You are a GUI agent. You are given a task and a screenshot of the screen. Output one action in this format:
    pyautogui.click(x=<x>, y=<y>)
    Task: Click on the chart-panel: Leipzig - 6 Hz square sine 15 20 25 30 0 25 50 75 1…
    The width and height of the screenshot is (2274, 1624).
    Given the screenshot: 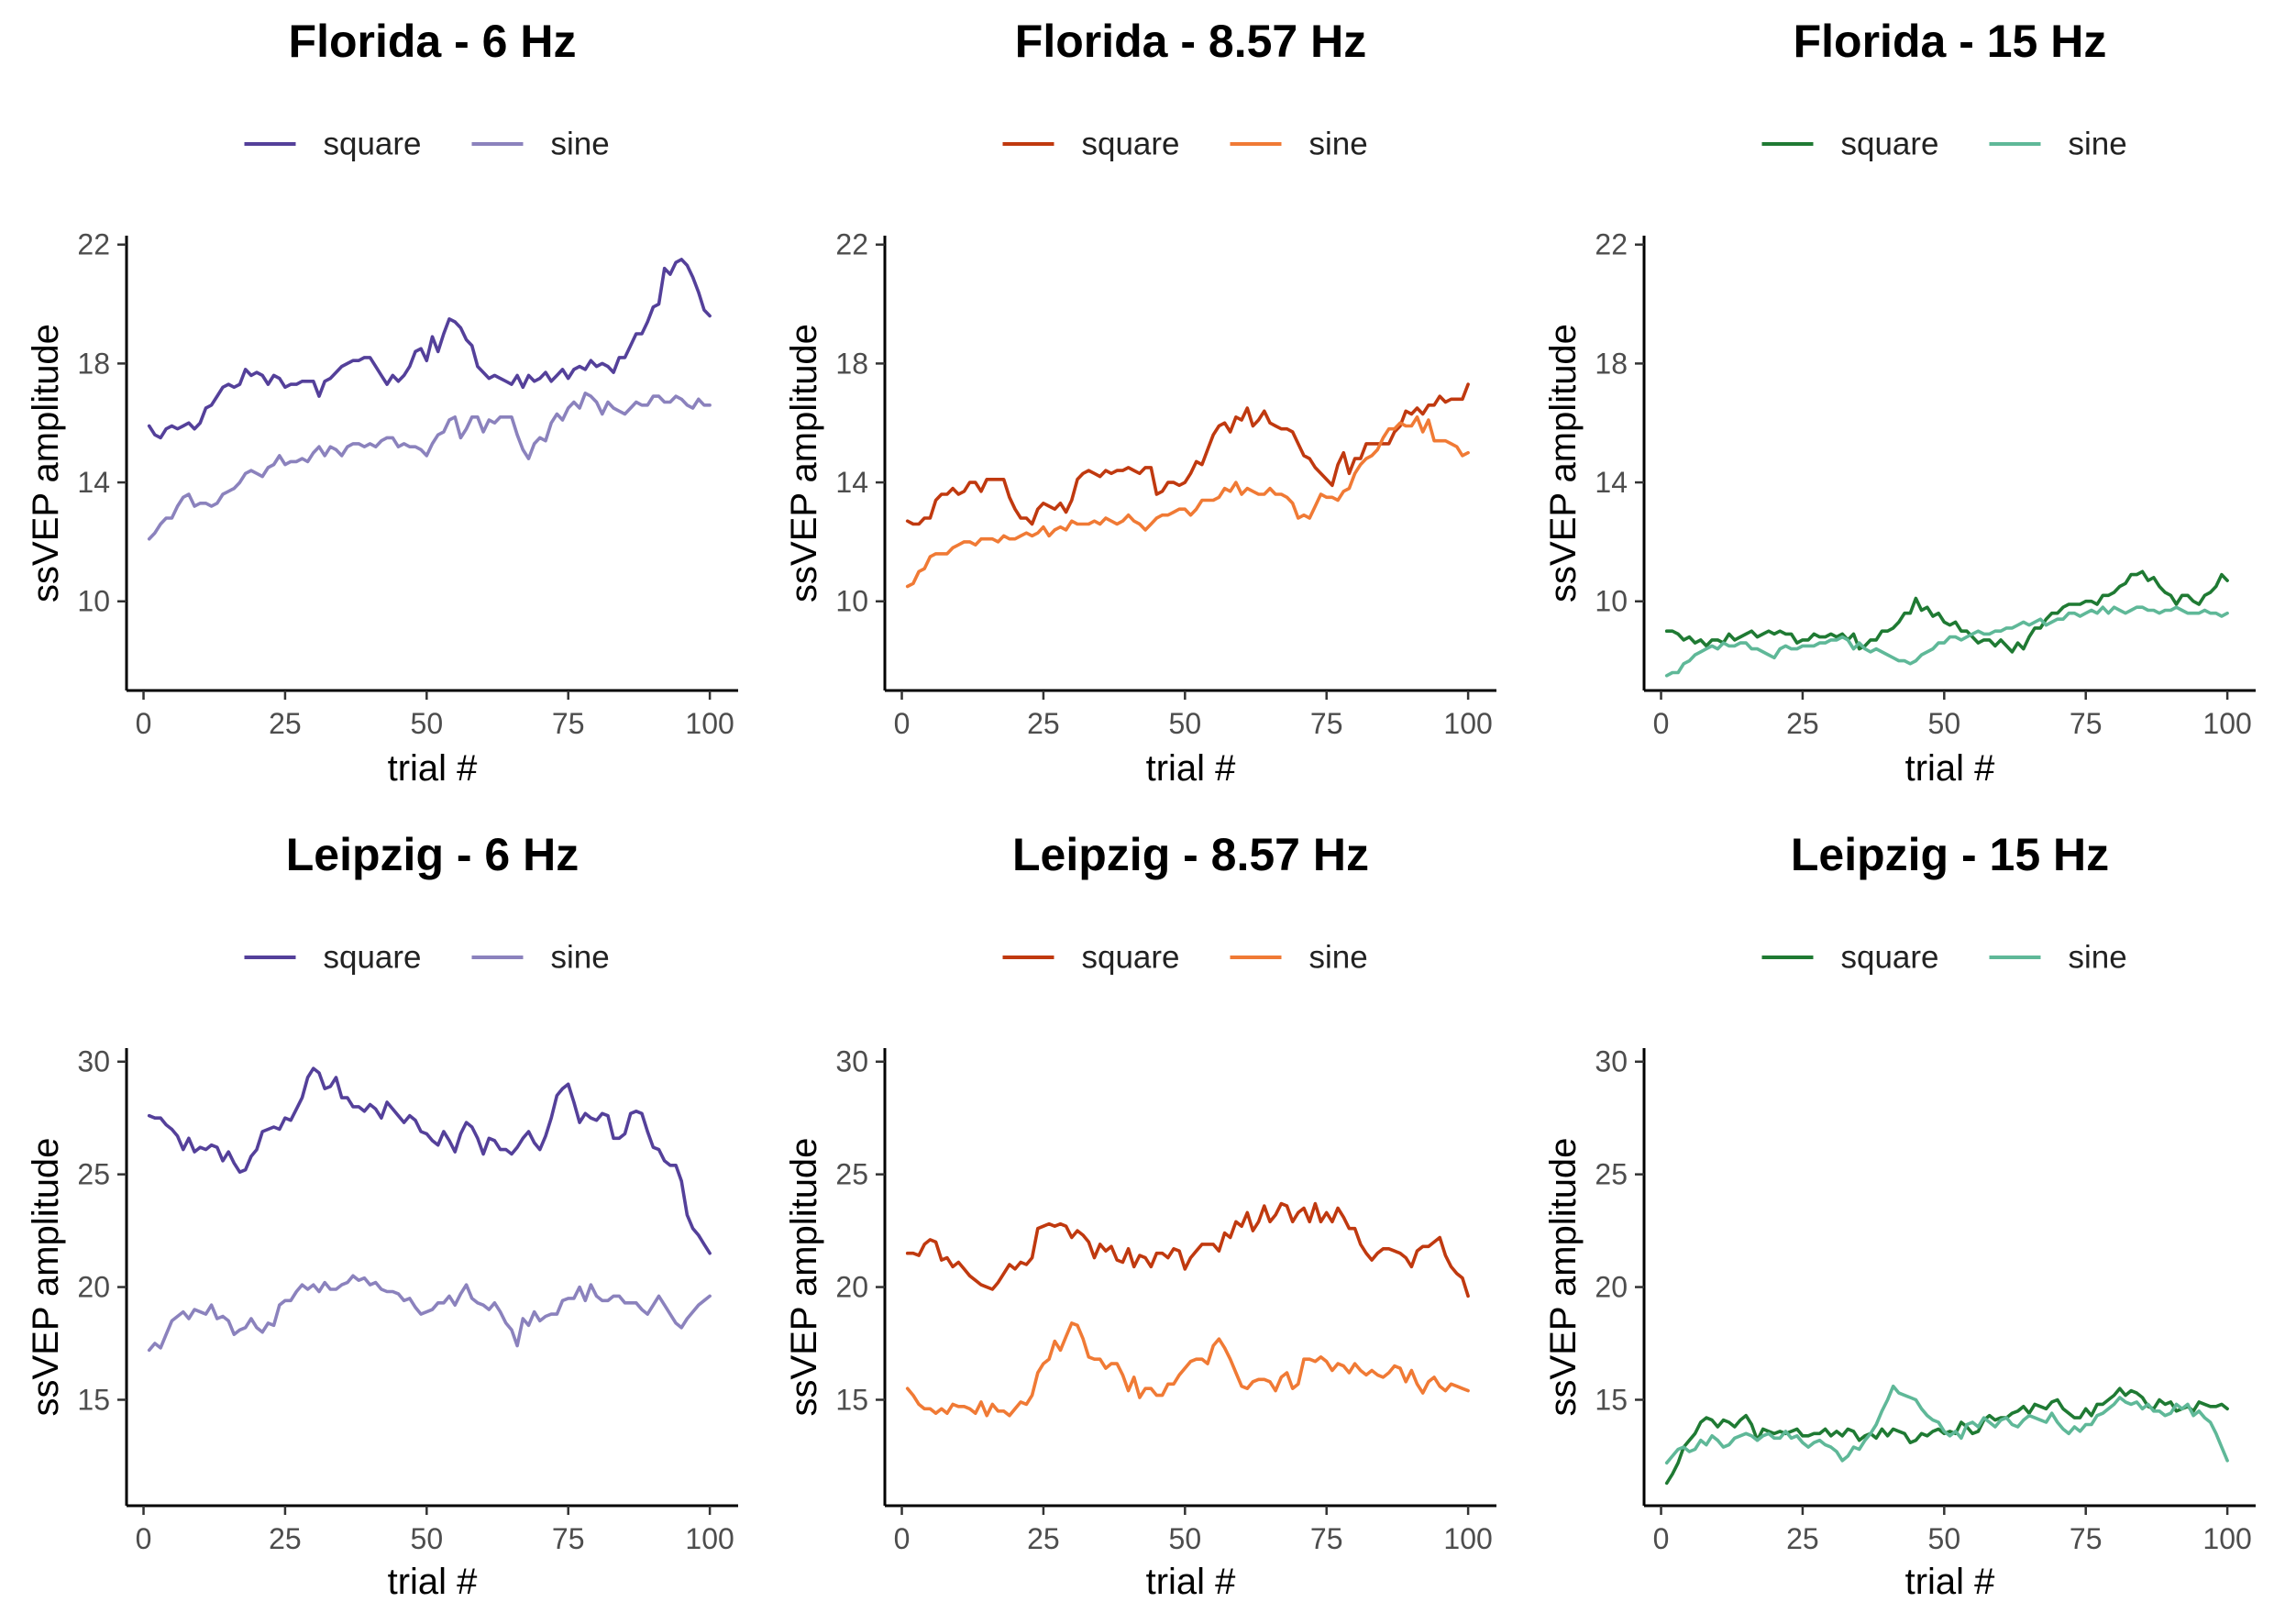 What is the action you would take?
    pyautogui.click(x=382, y=1215)
    